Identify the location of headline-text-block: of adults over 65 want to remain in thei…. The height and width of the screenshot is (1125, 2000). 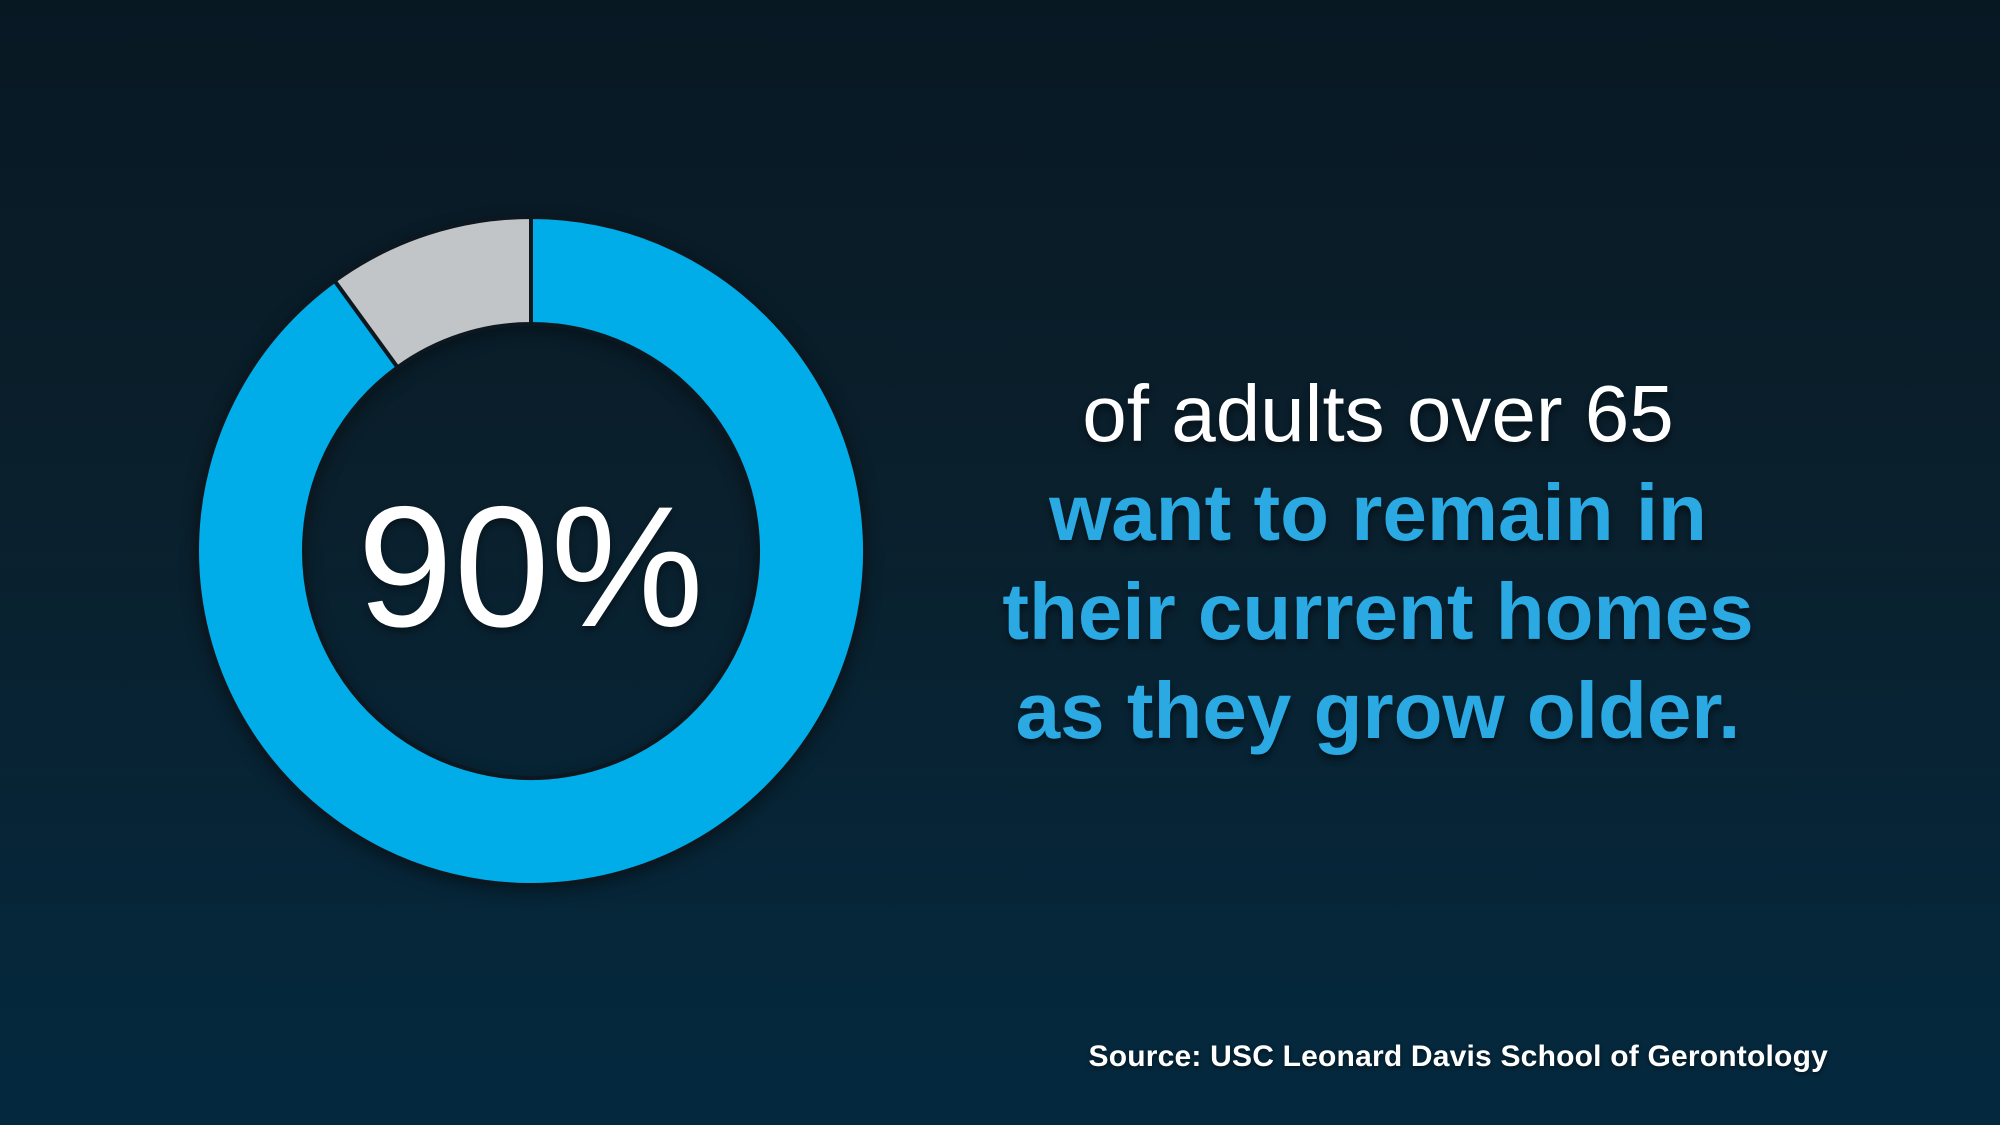
(1378, 562).